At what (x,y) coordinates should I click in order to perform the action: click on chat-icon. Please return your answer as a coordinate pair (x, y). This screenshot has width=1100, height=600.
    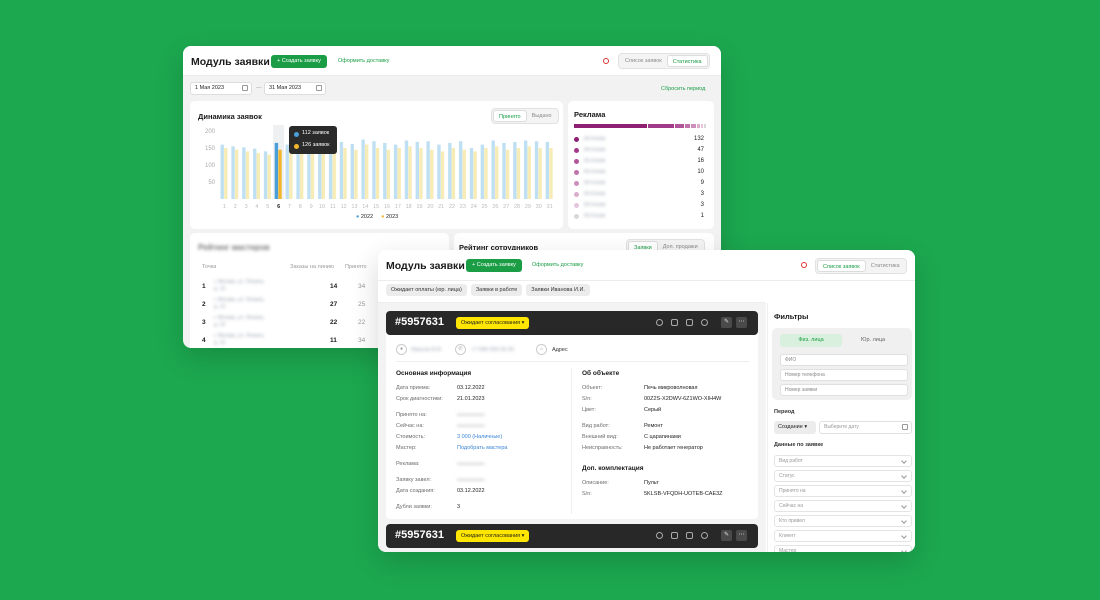
    Looking at the image, I should click on (704, 535).